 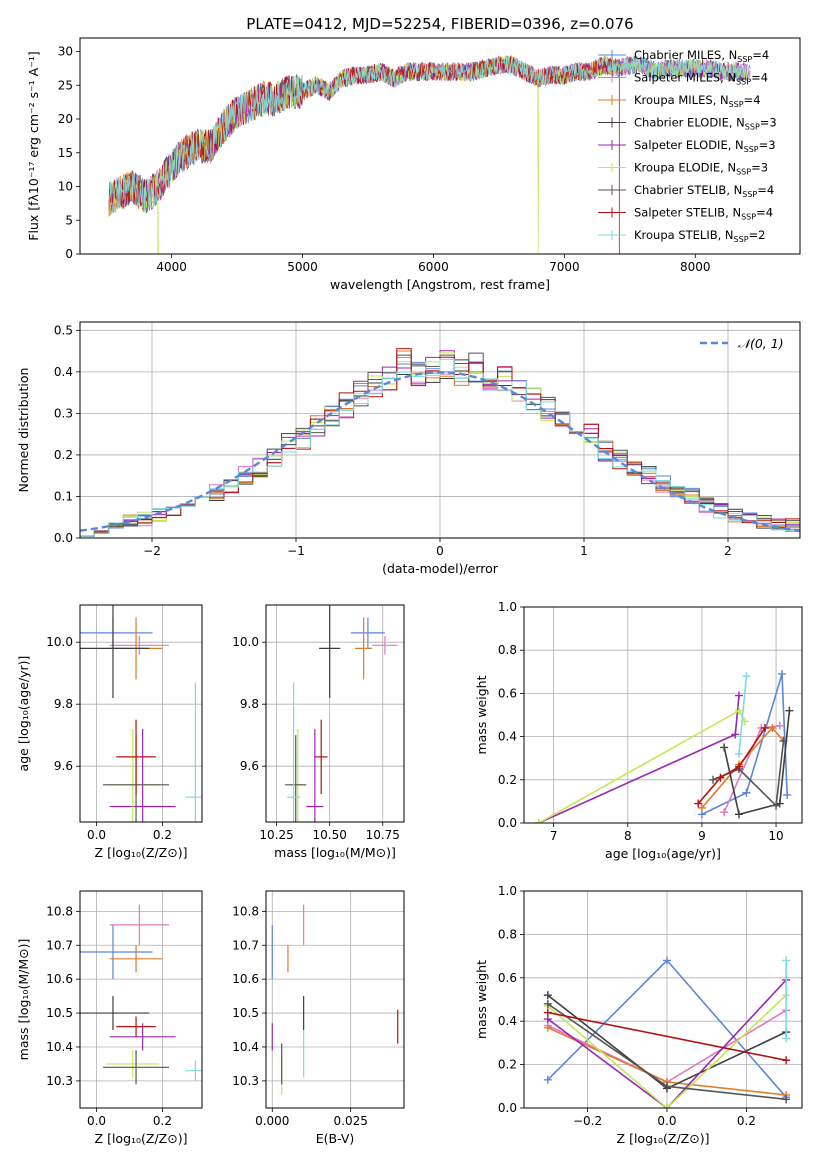 I want to click on x-tick-label: 5000, so click(x=302, y=267).